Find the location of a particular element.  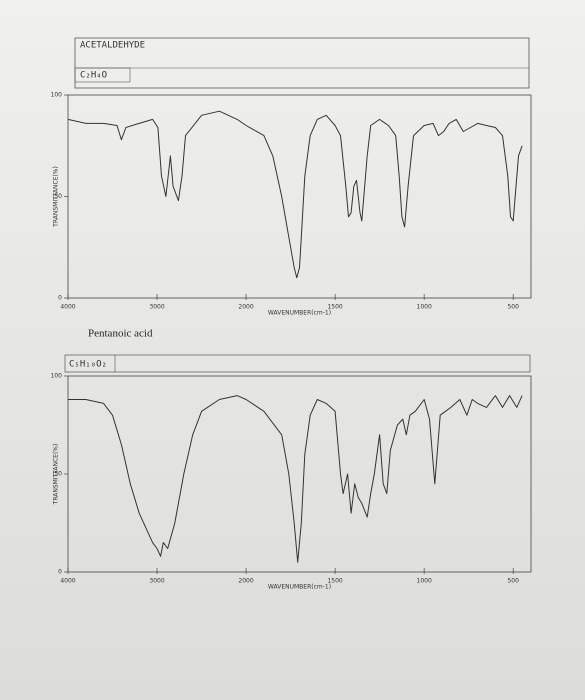

formula: C₅H₁₀O₂ is located at coordinates (88, 365).